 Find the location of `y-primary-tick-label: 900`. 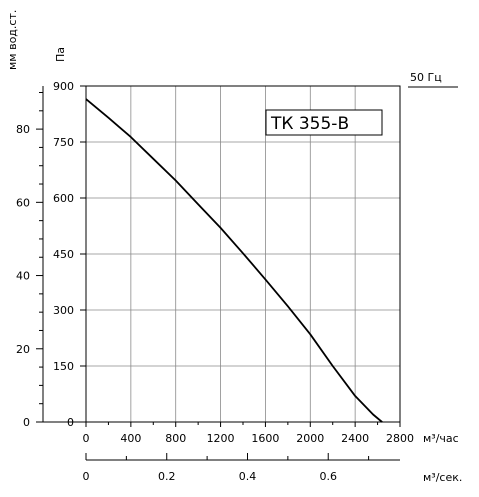

y-primary-tick-label: 900 is located at coordinates (63, 86).